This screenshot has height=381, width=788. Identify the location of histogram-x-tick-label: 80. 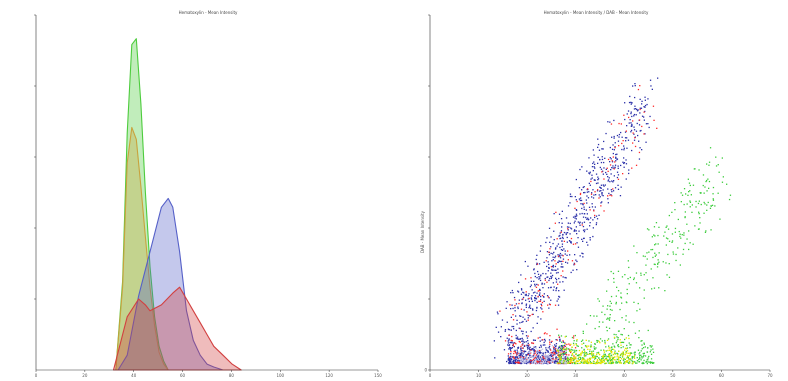
(232, 375).